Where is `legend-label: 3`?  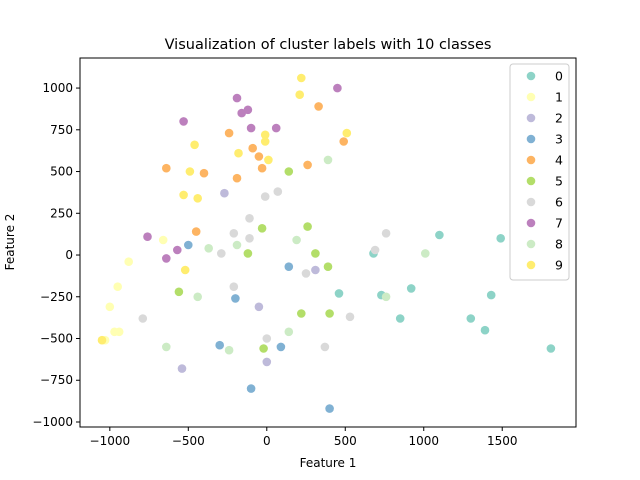 legend-label: 3 is located at coordinates (559, 139).